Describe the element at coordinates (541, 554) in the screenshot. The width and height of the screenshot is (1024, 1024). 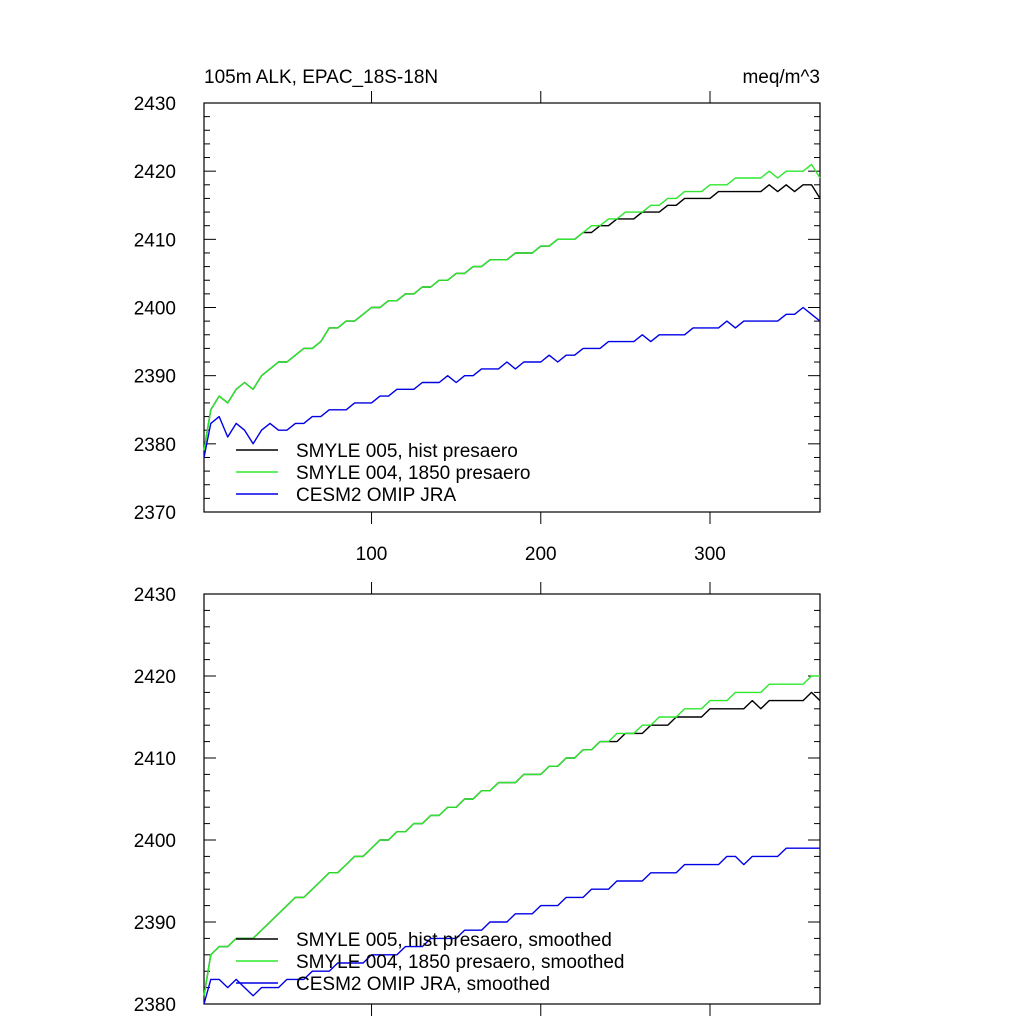
I see `x-tick-label: 200` at that location.